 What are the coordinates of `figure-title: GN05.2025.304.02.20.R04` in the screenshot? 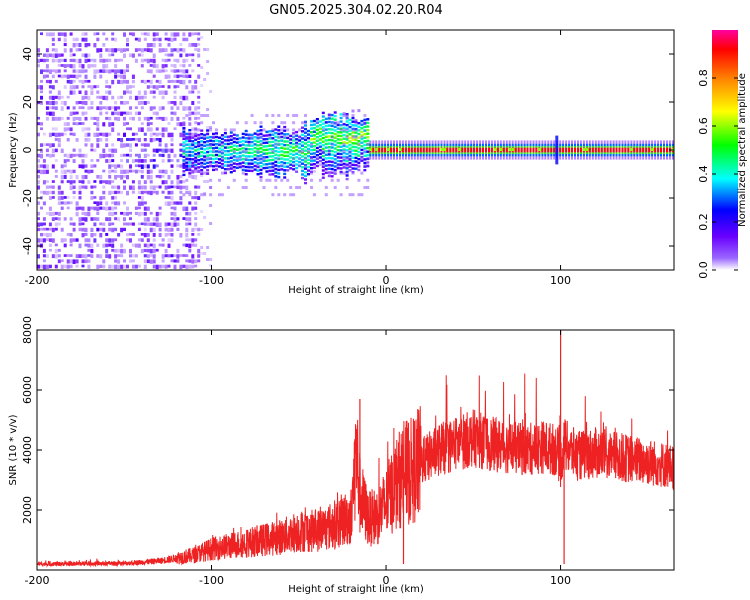 It's located at (356, 10).